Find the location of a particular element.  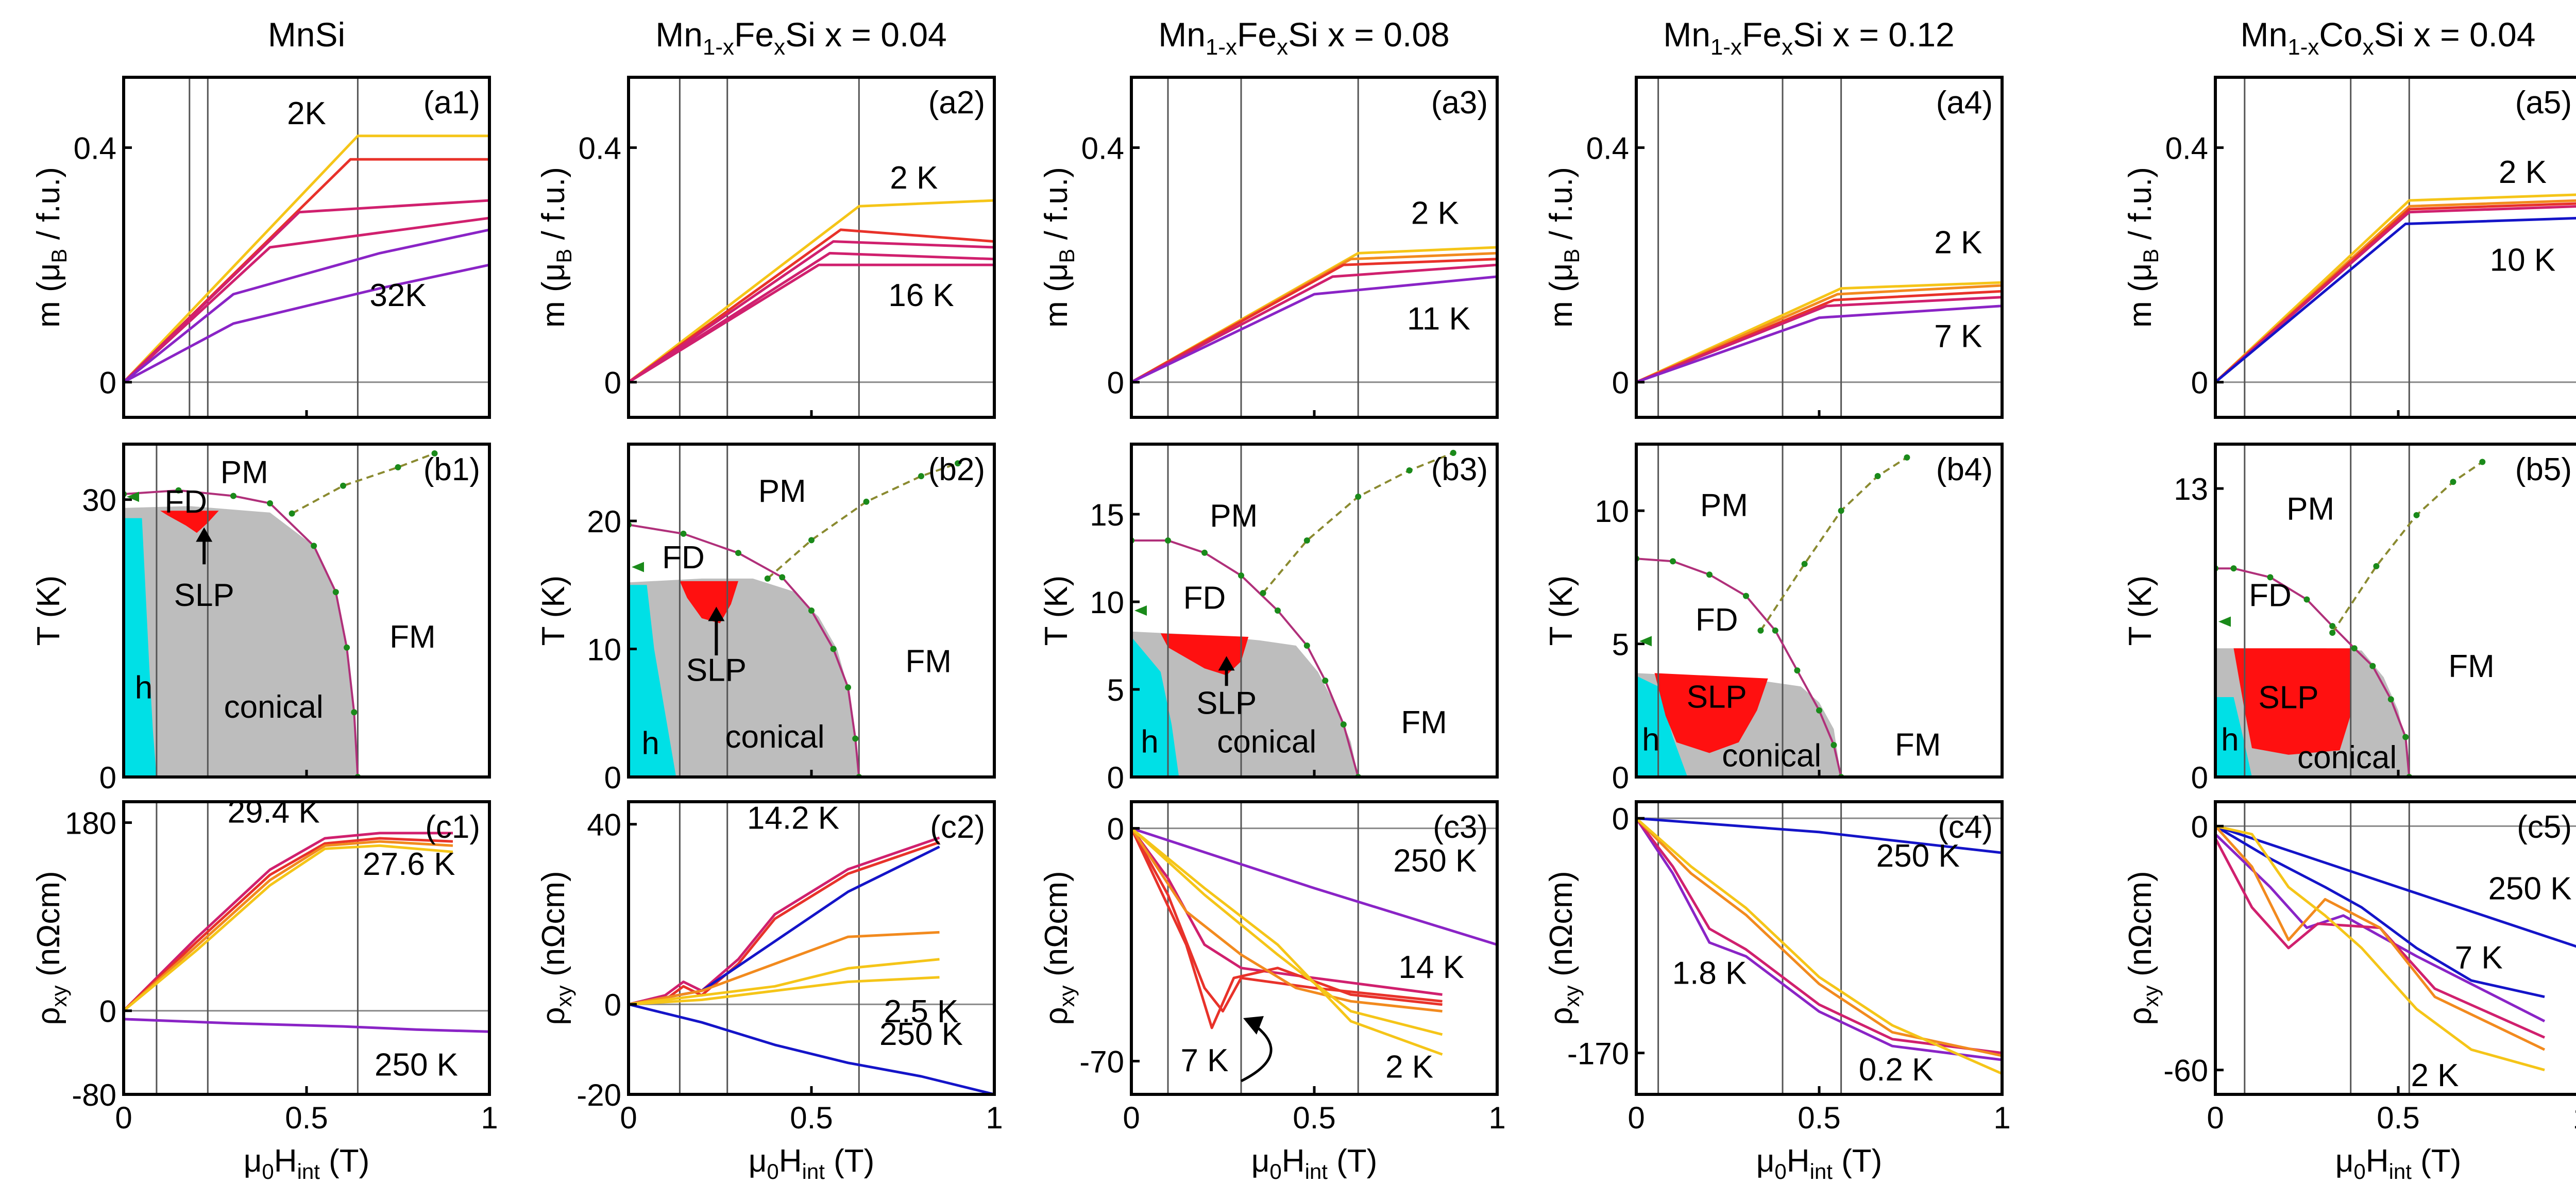

title-composition: x = 0.12 is located at coordinates (1889, 34).